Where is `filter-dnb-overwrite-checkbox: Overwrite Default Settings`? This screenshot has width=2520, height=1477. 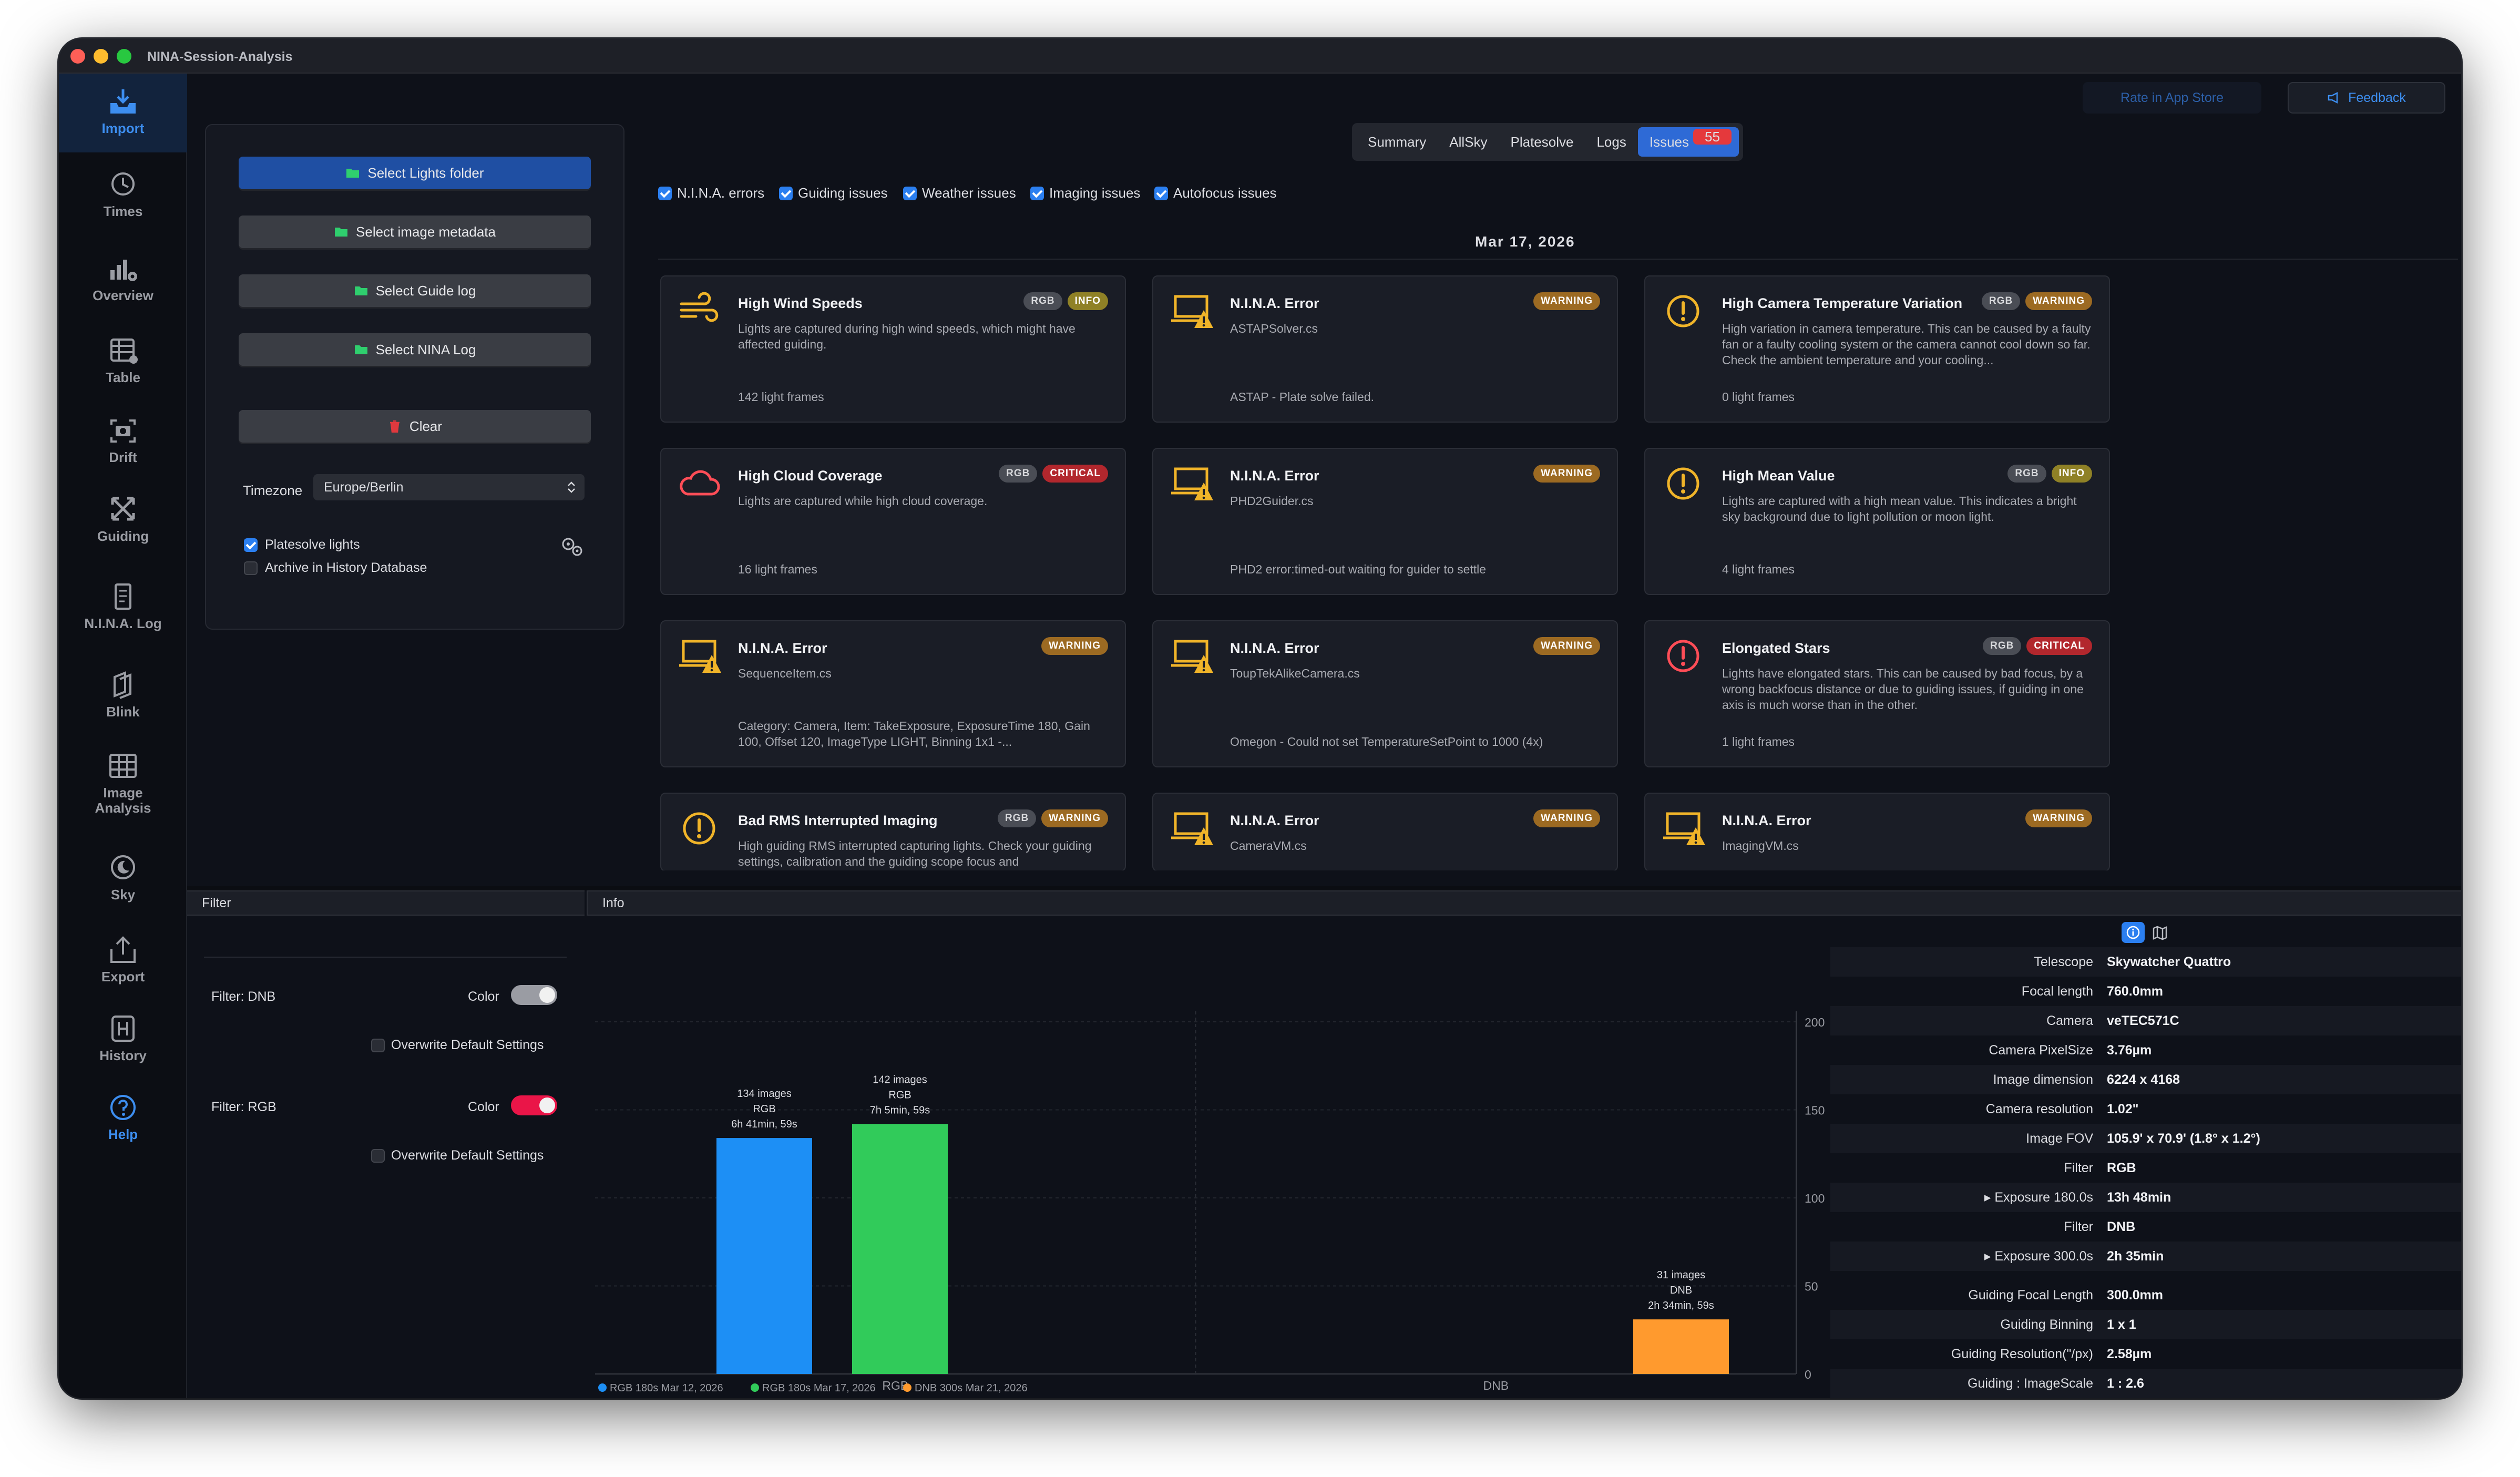
filter-dnb-overwrite-checkbox: Overwrite Default Settings is located at coordinates (457, 1045).